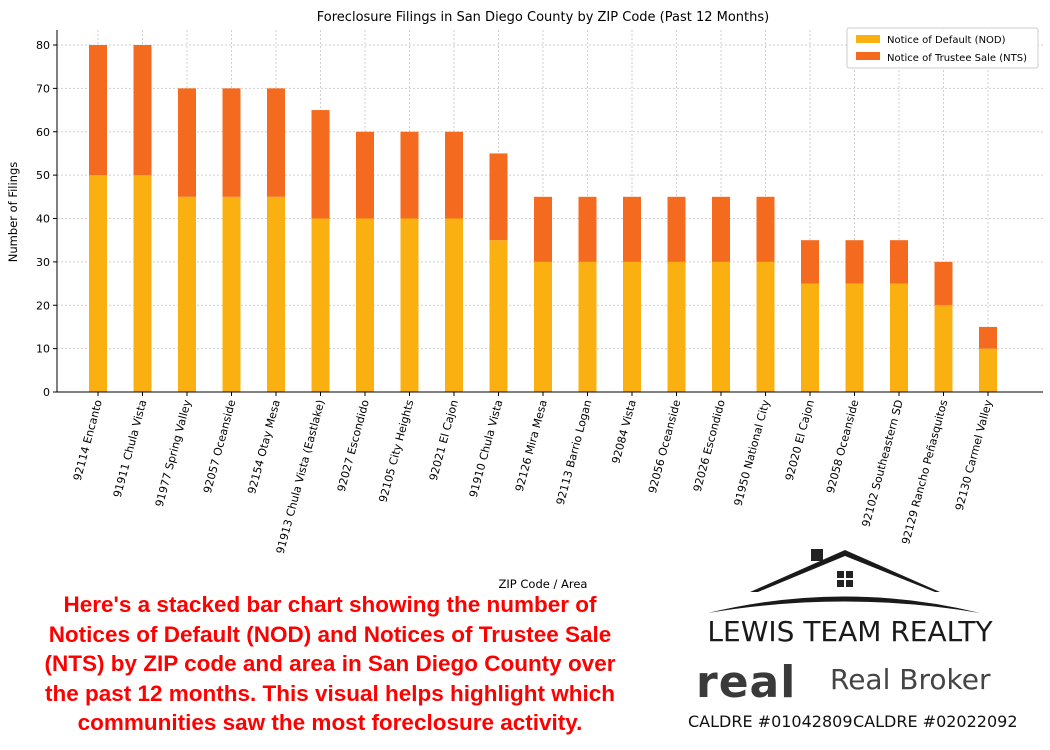  Describe the element at coordinates (770, 721) in the screenshot. I see `license-number: CALDRE #01042809` at that location.